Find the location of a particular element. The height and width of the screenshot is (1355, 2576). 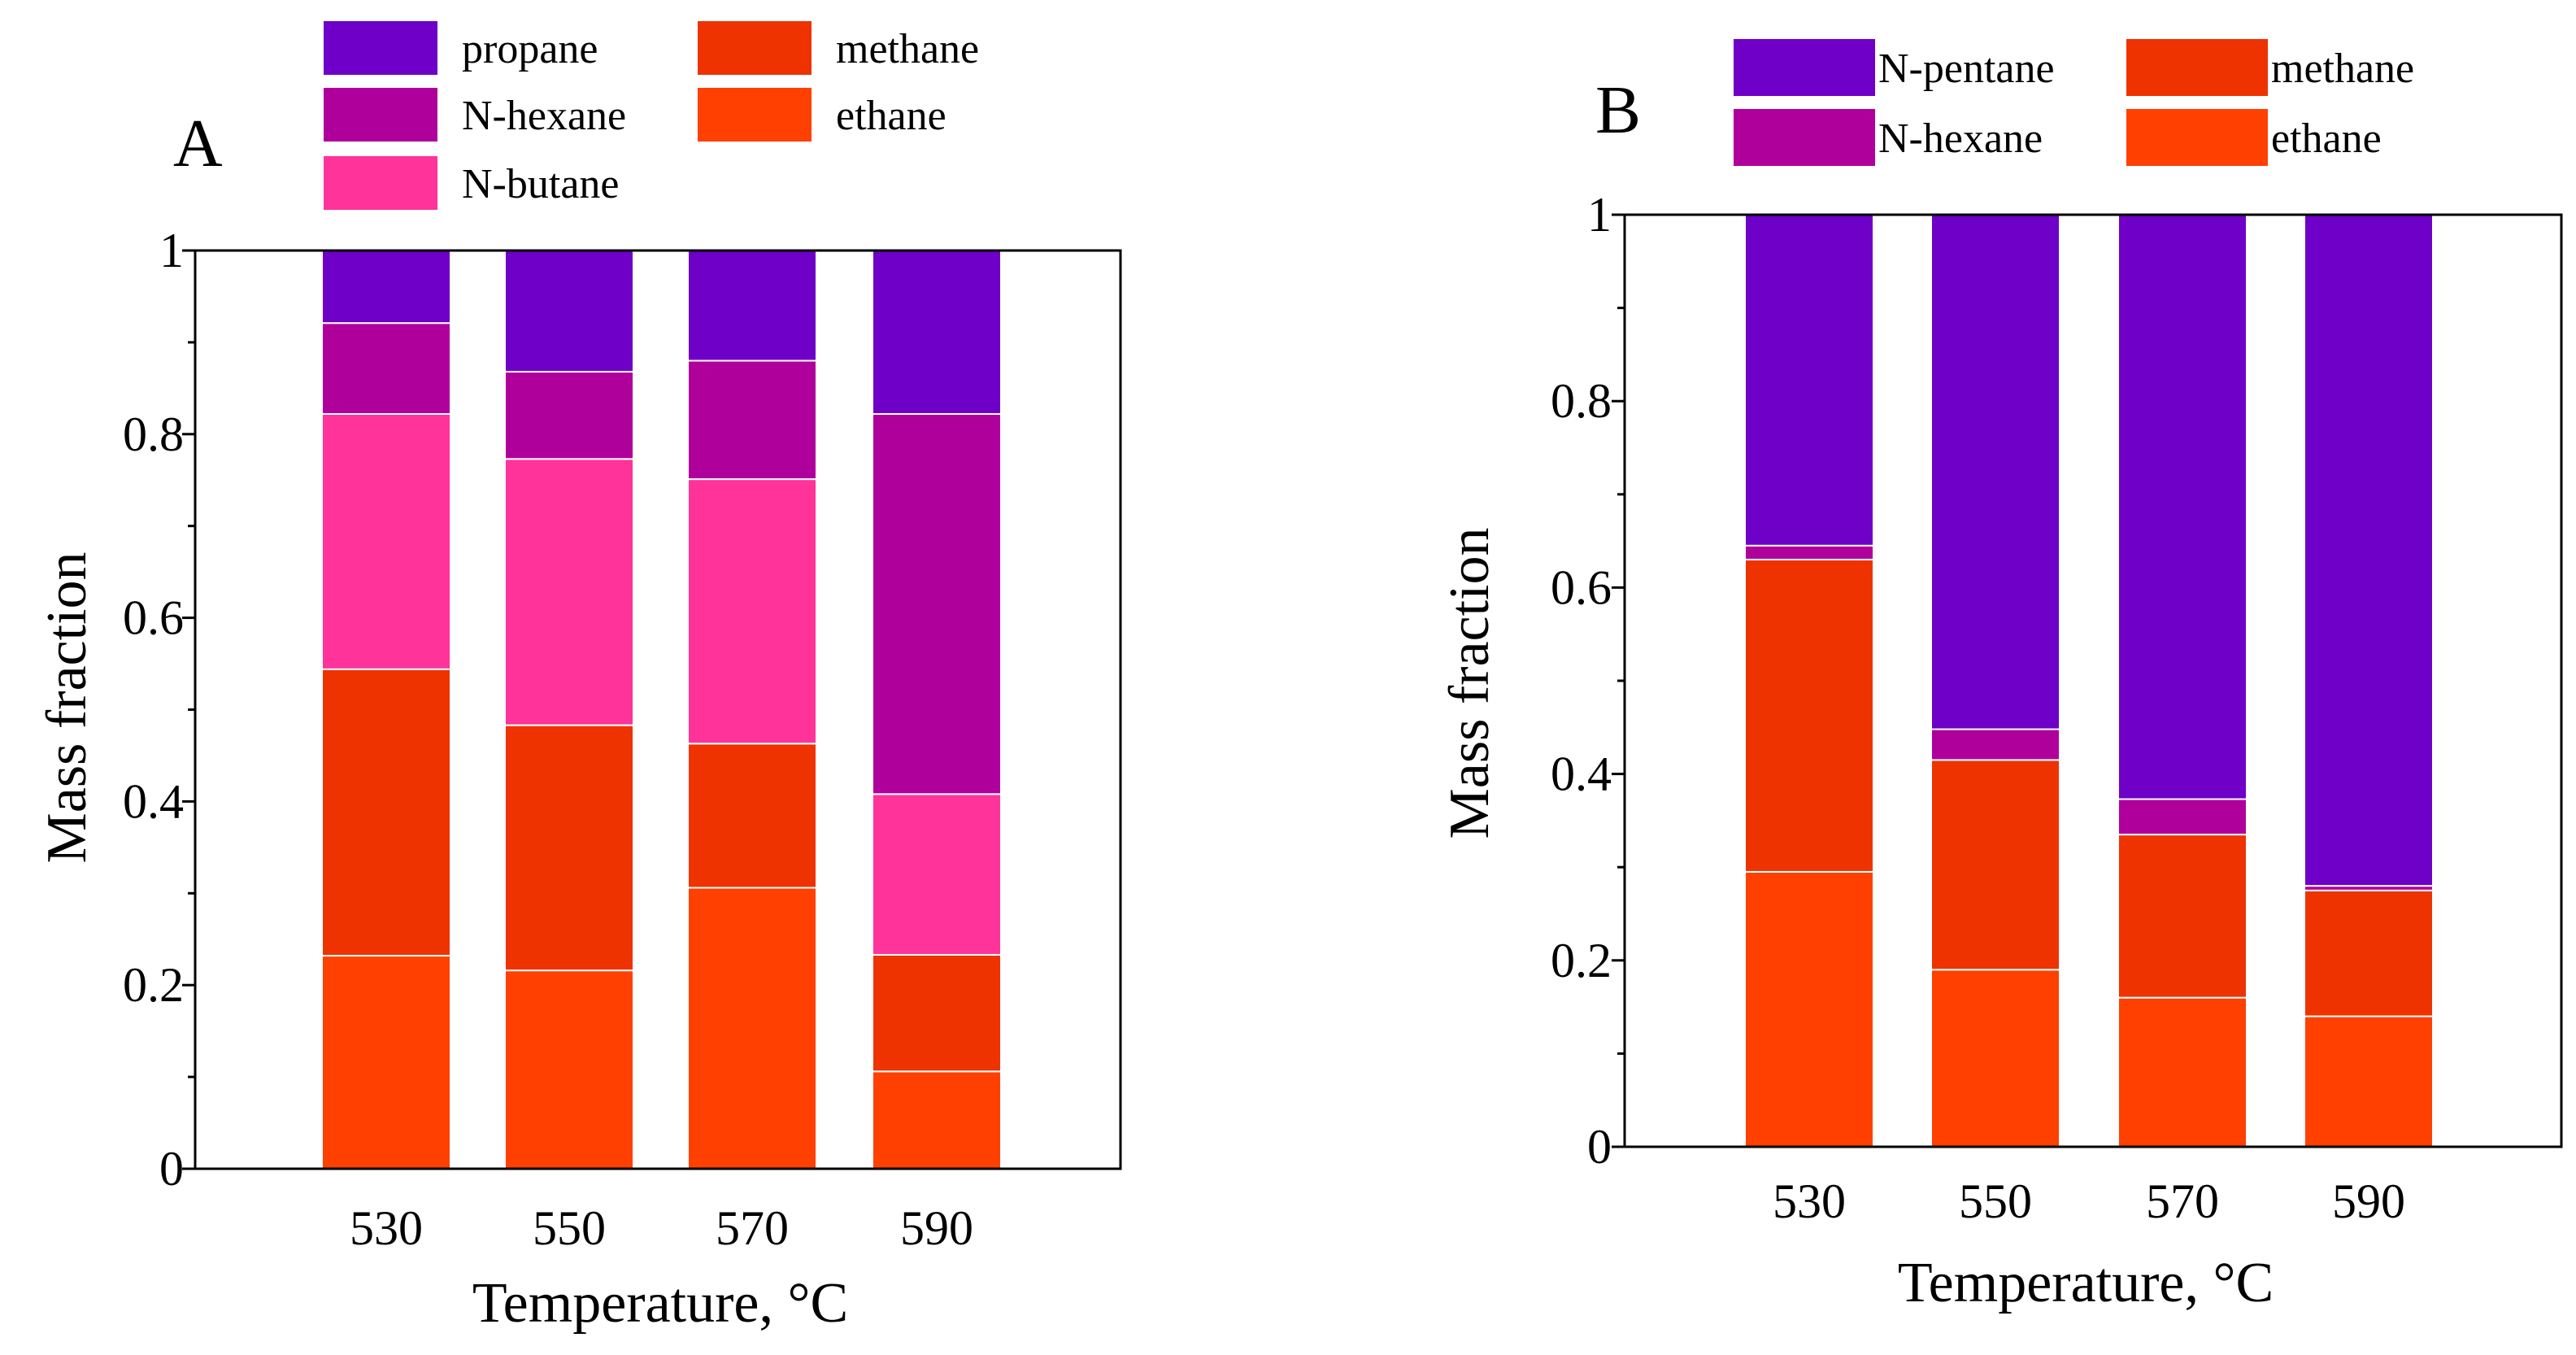

panel-a-x-axis-title: Temperature, °C is located at coordinates (660, 1303).